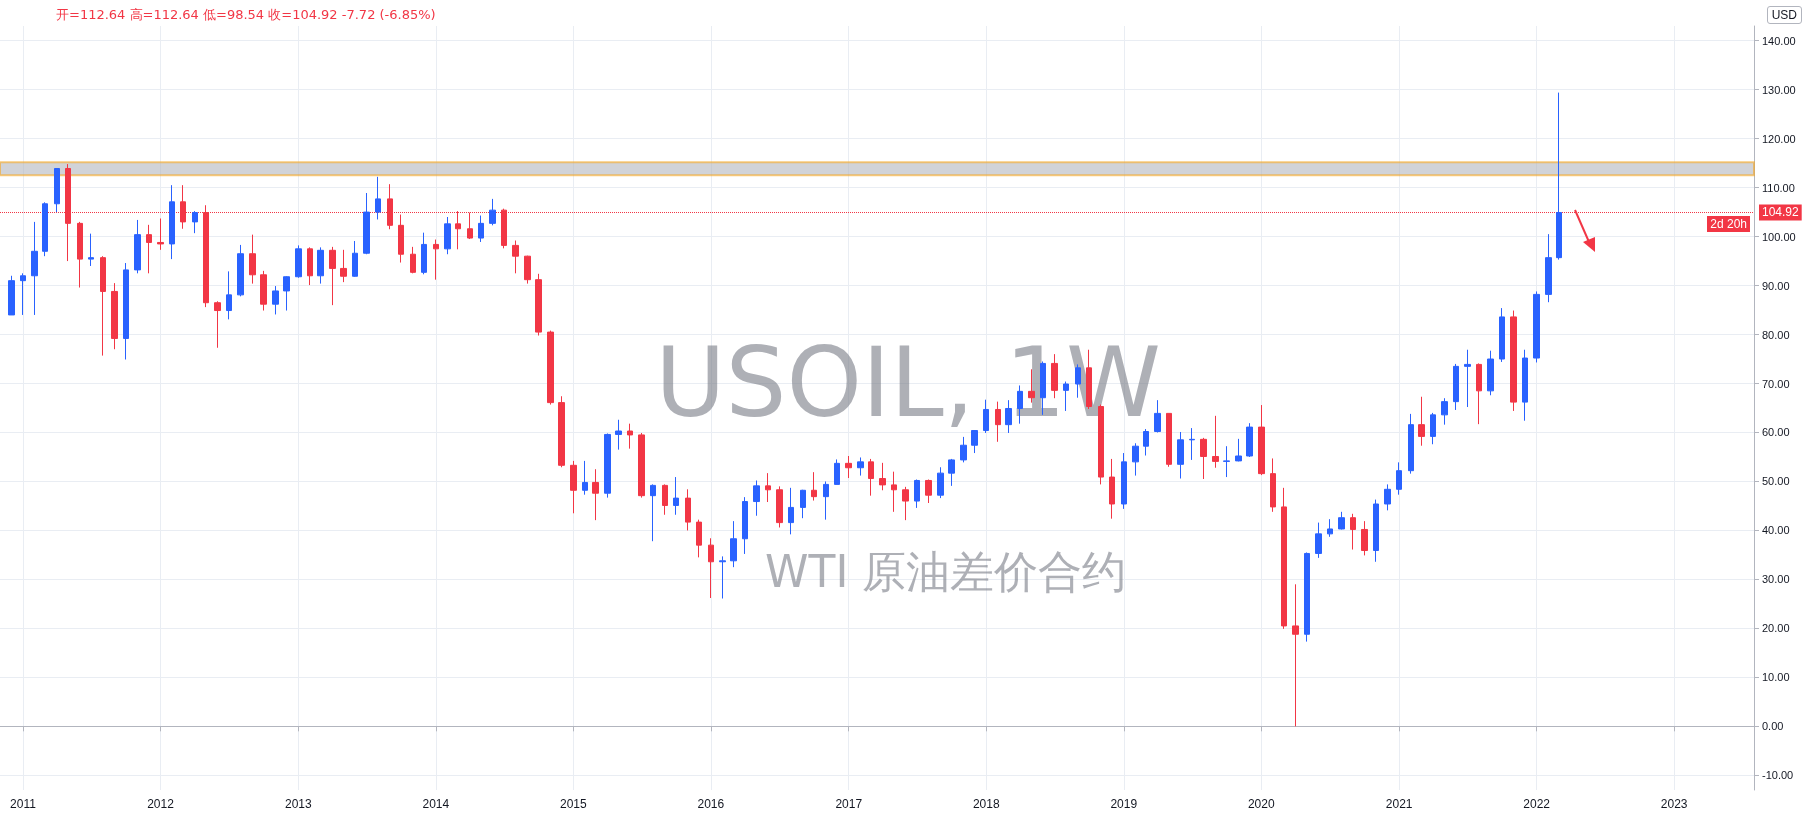 Image resolution: width=1816 pixels, height=816 pixels. Describe the element at coordinates (1674, 804) in the screenshot. I see `x-tick-label: 2023` at that location.